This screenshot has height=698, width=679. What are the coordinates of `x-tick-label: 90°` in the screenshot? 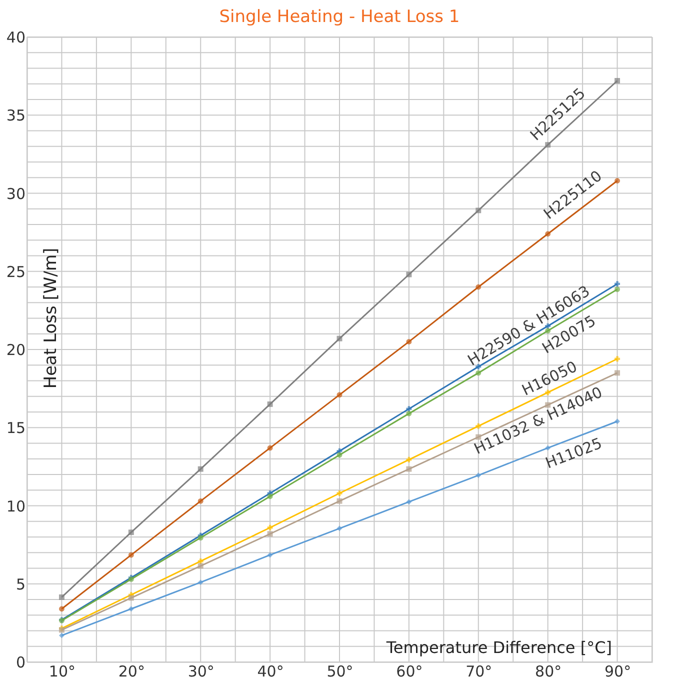 It's located at (618, 671).